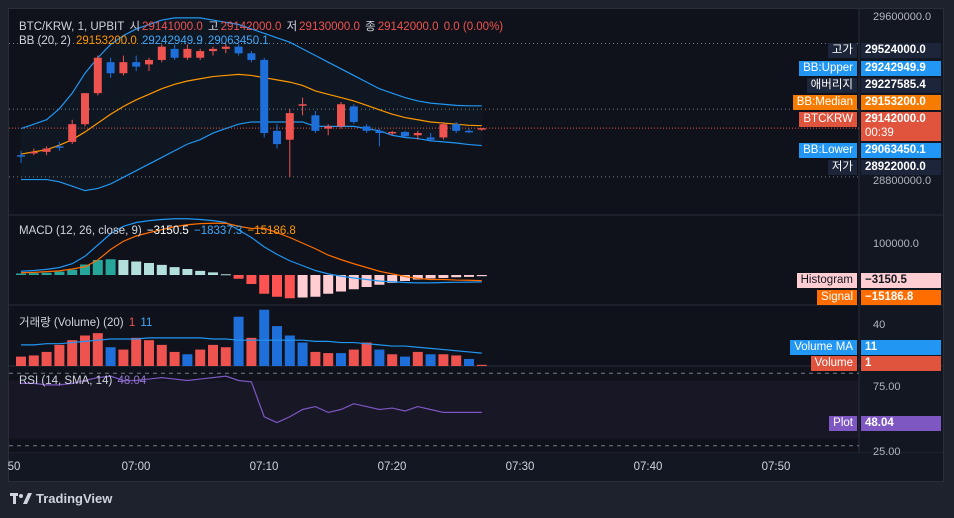  Describe the element at coordinates (251, 399) in the screenshot. I see `rsi-line` at that location.